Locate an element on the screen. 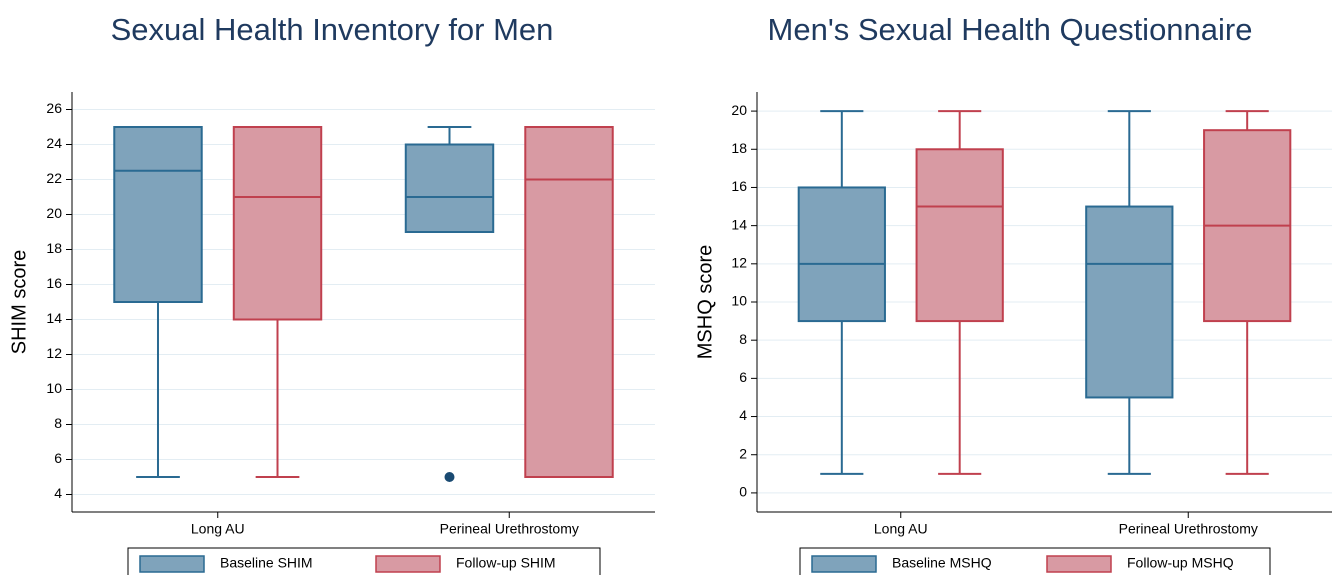 This screenshot has width=1334, height=575. y-axis-label: SHIM score is located at coordinates (19, 302).